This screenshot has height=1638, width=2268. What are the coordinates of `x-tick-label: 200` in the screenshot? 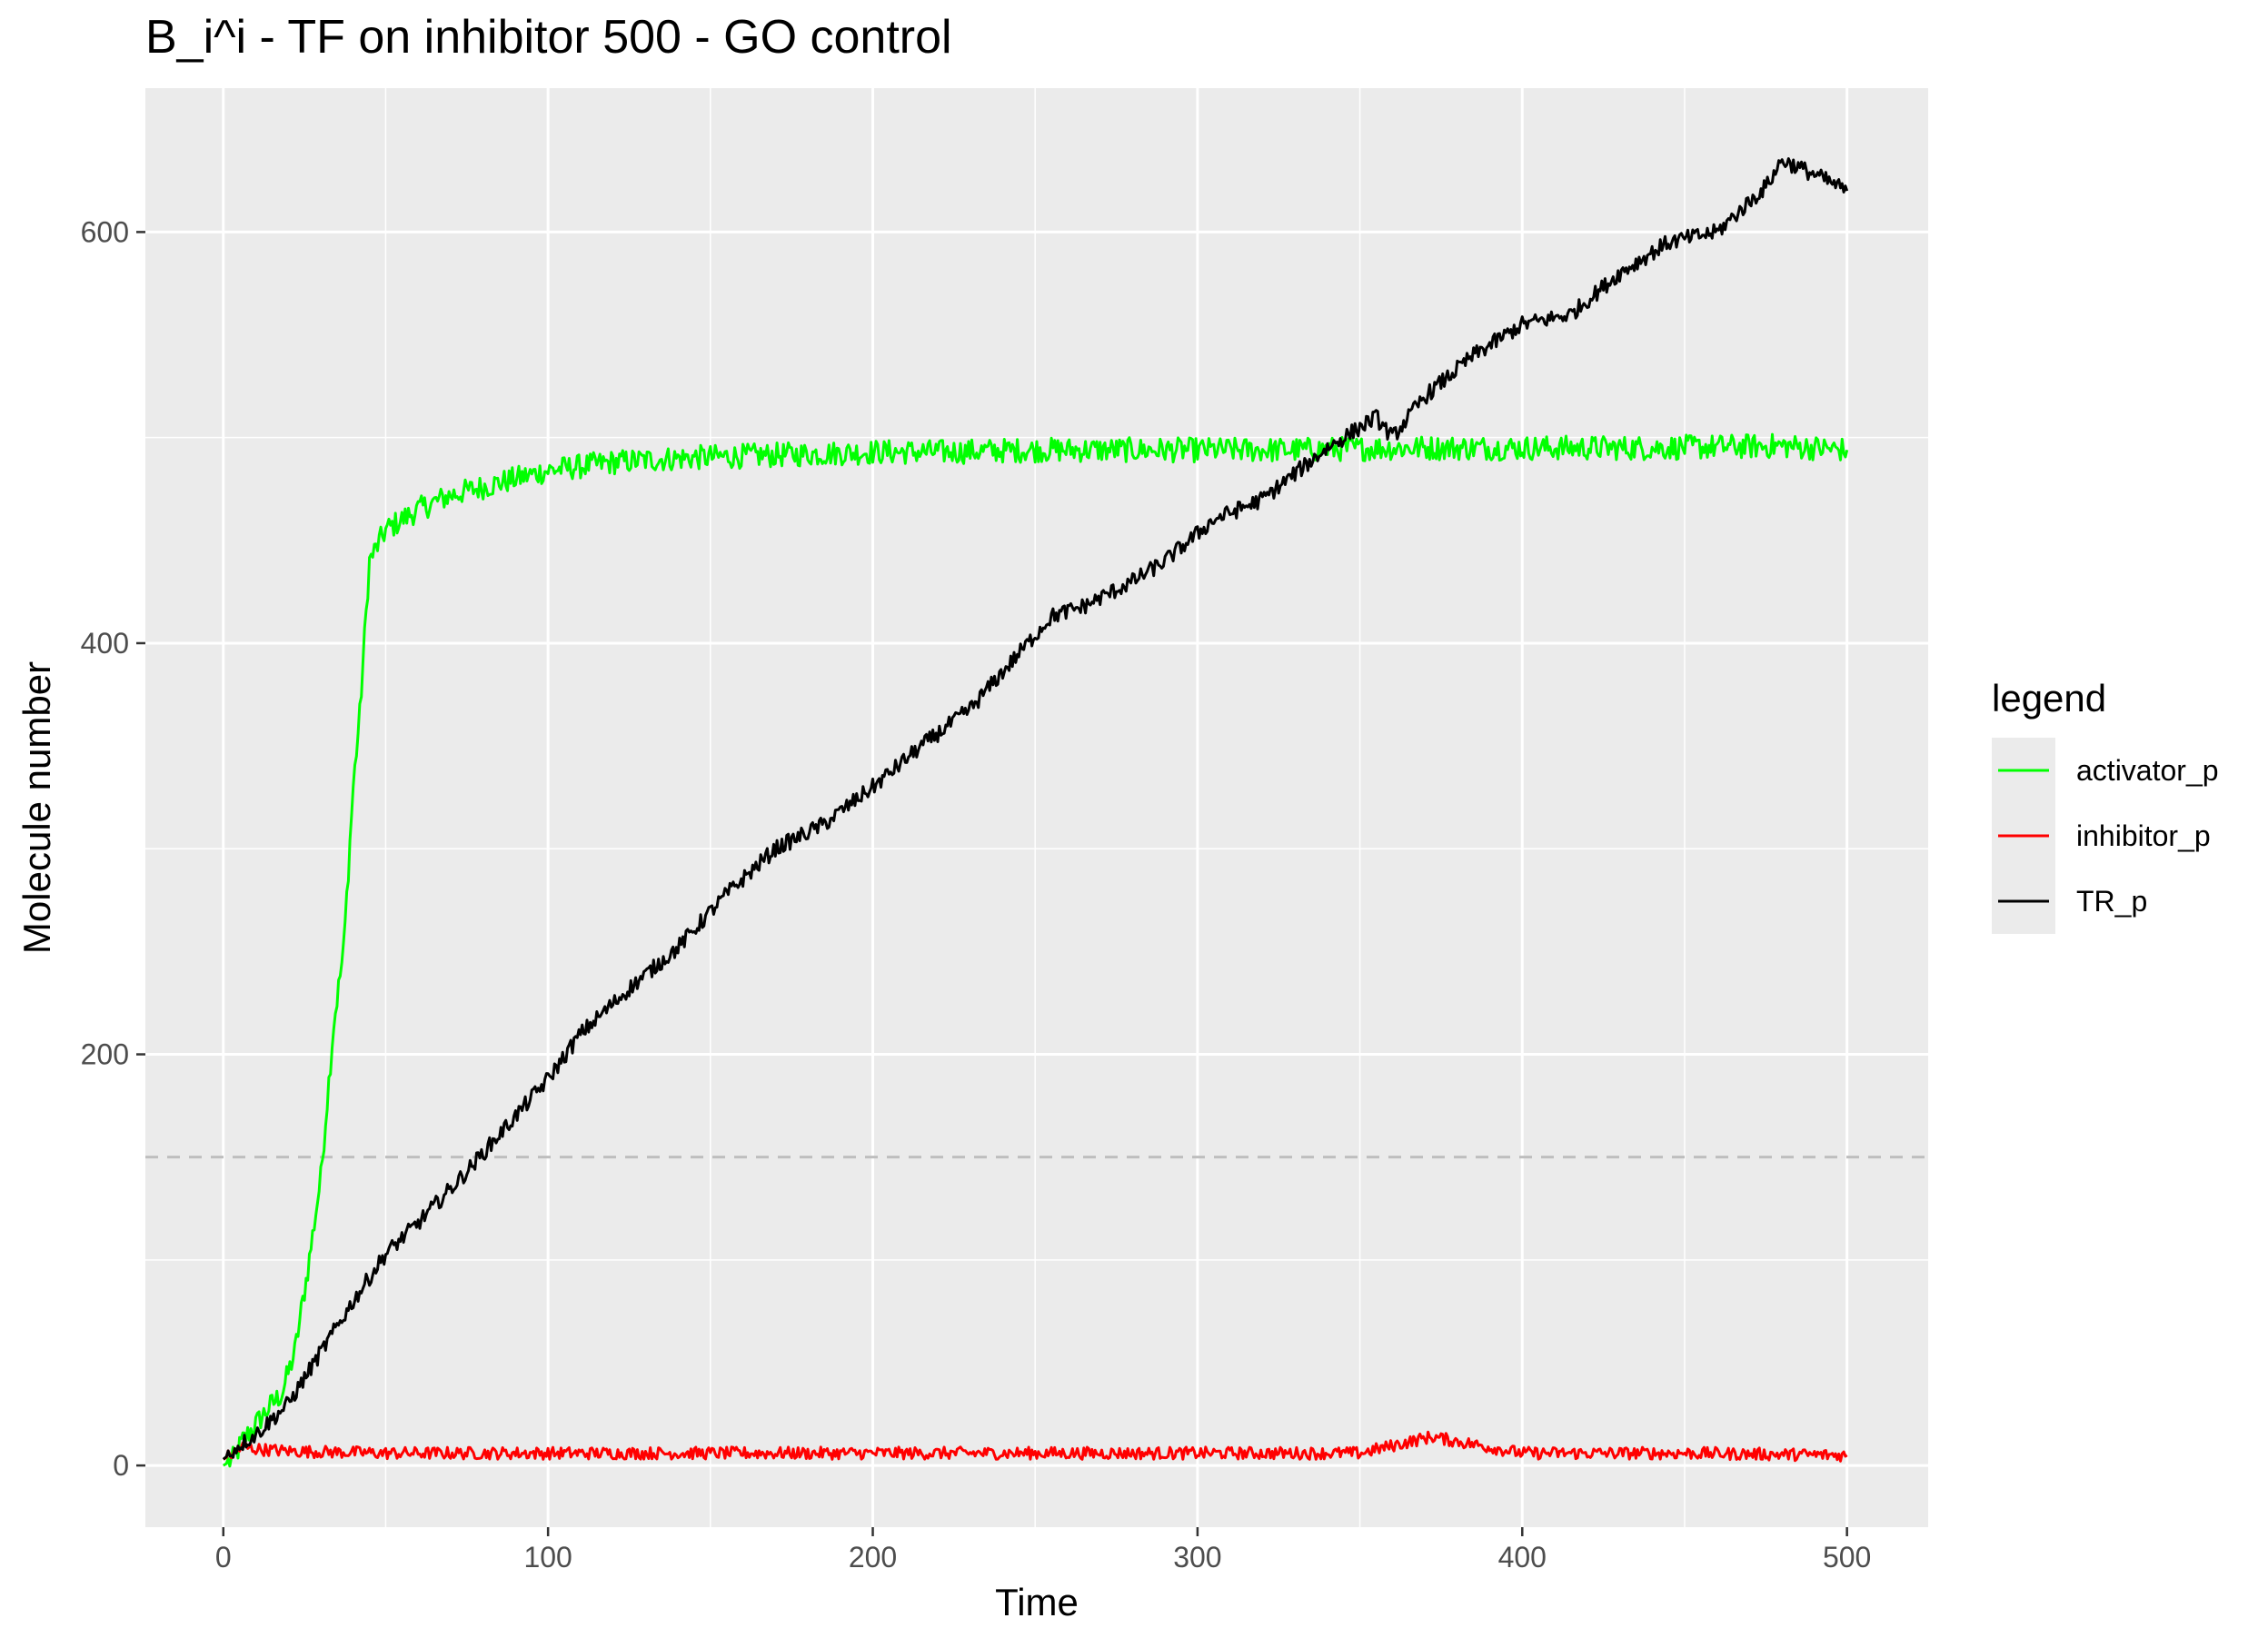 It's located at (873, 1557).